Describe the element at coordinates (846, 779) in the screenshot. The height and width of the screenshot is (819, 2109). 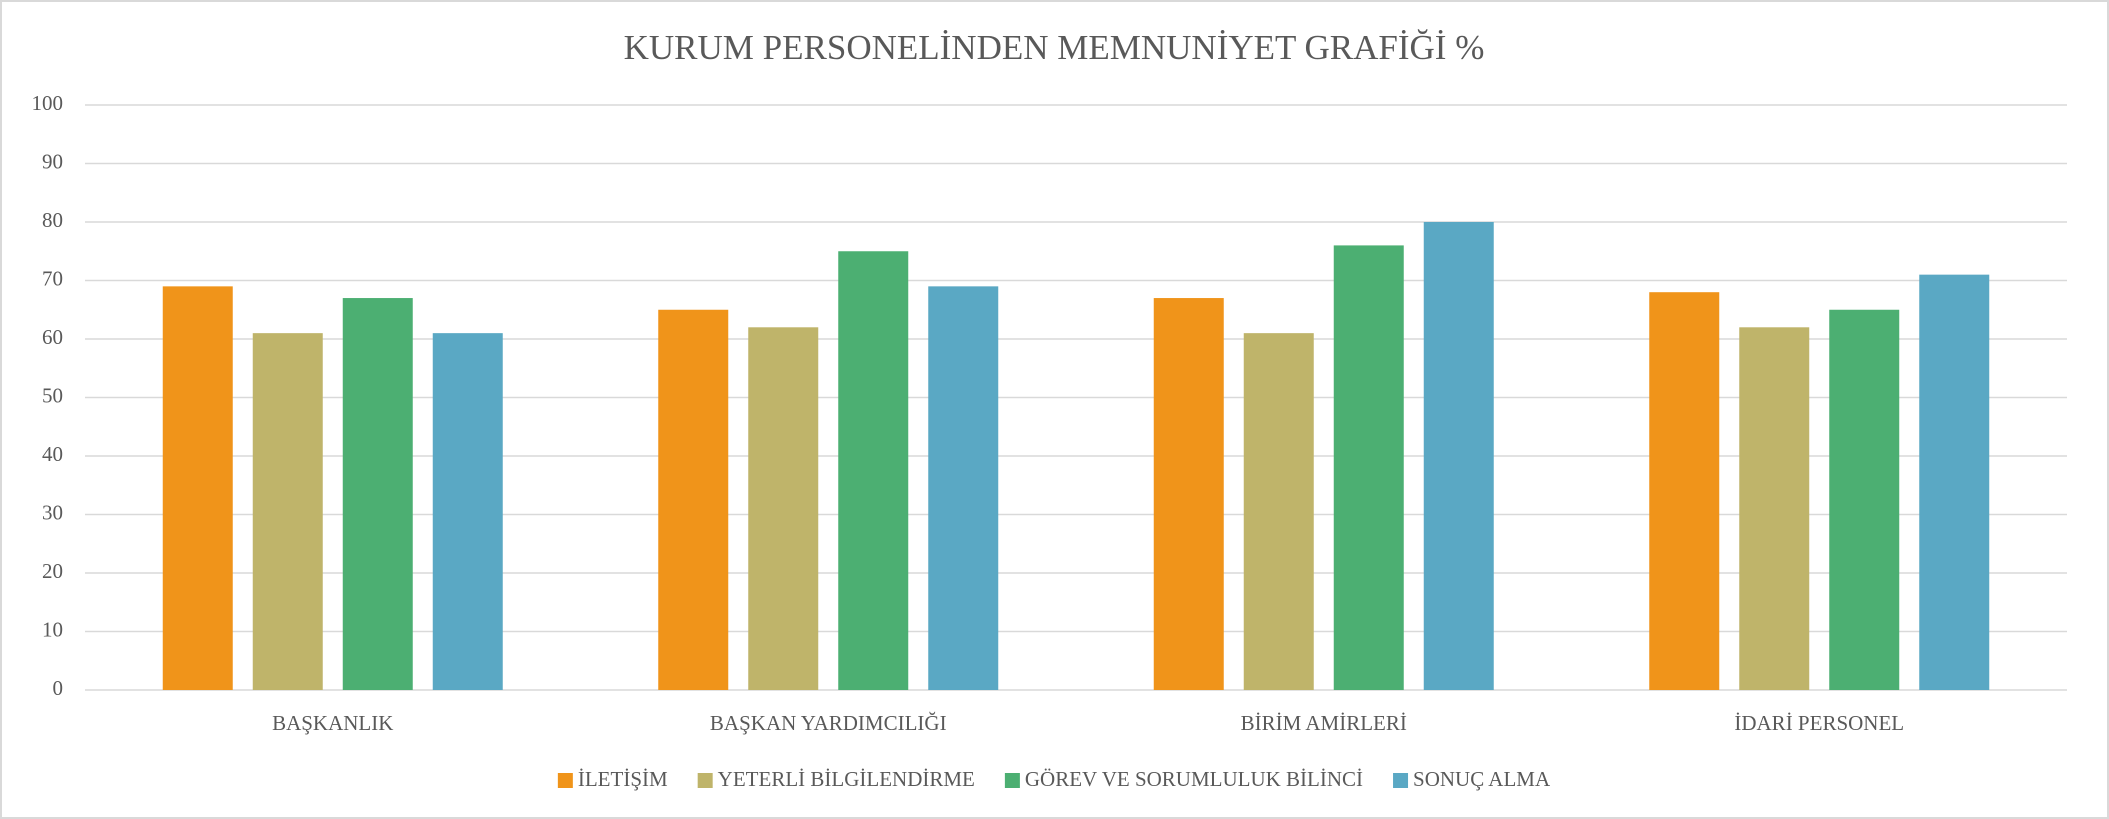
I see `legend-label: YETERLİ BİLGİLENDİRME` at that location.